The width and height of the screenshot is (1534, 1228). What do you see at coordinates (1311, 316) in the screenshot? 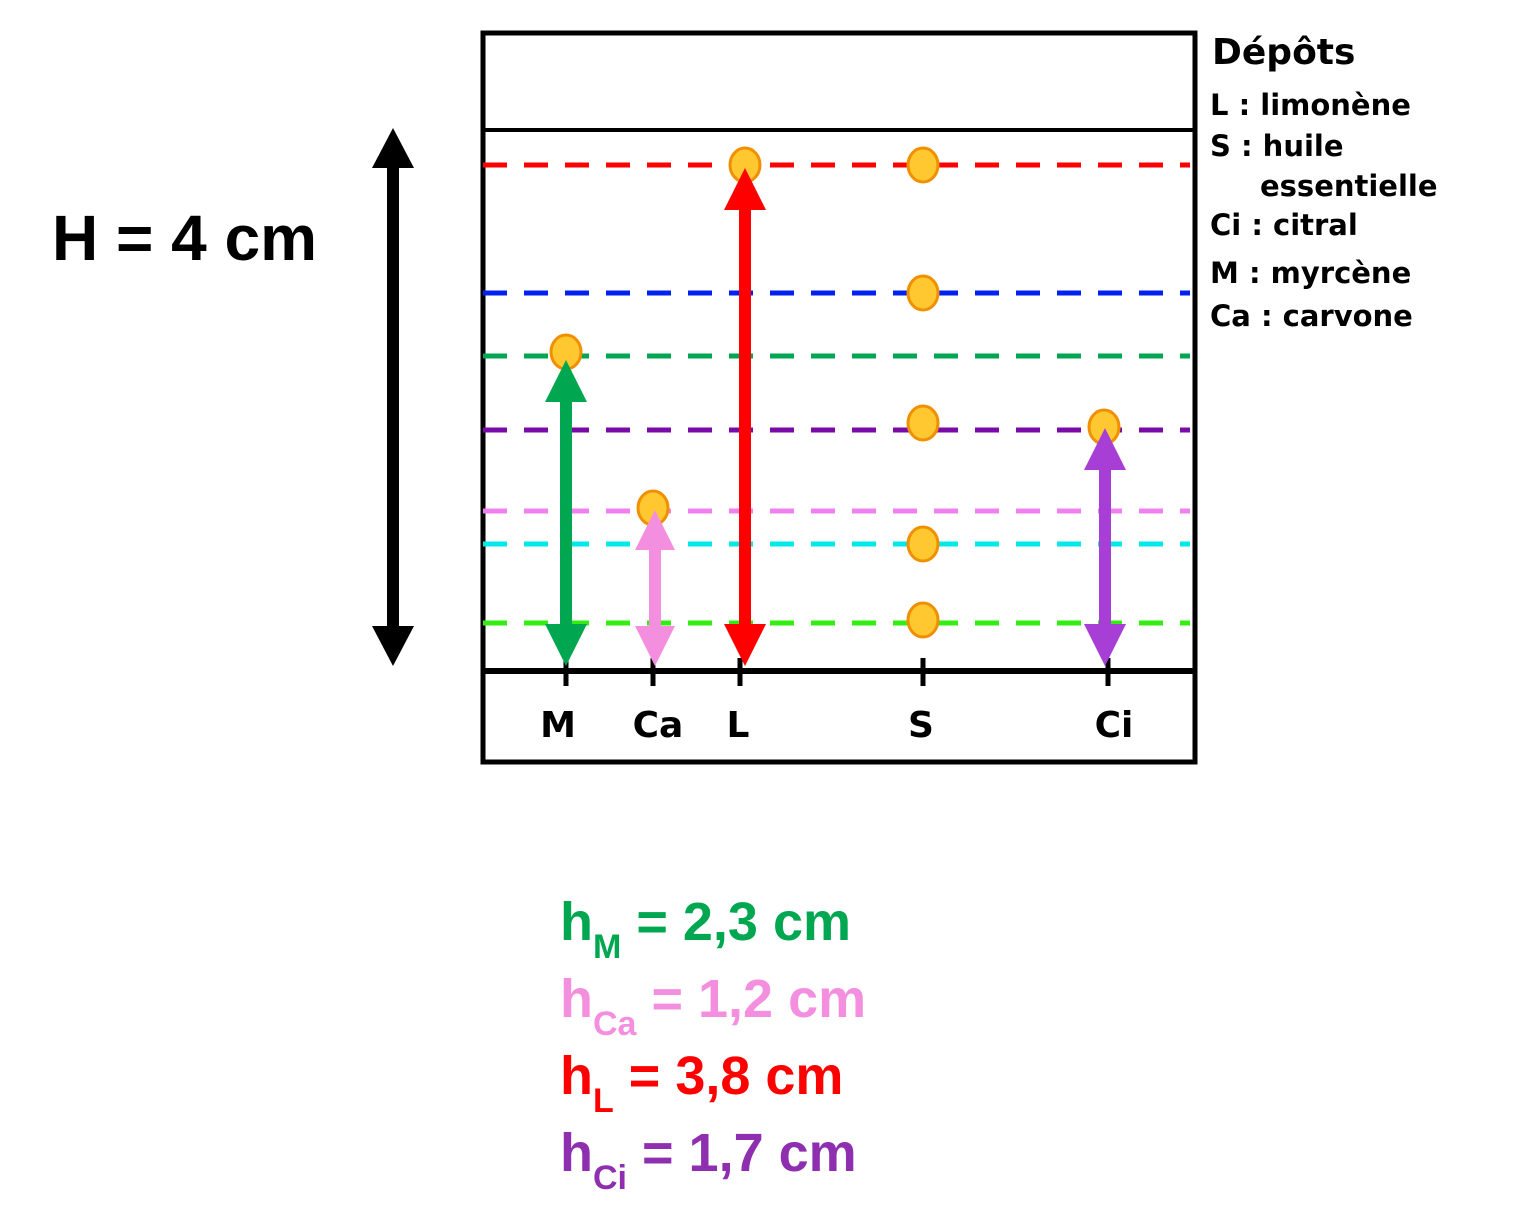
I see `legend-line: Ca : carvone` at bounding box center [1311, 316].